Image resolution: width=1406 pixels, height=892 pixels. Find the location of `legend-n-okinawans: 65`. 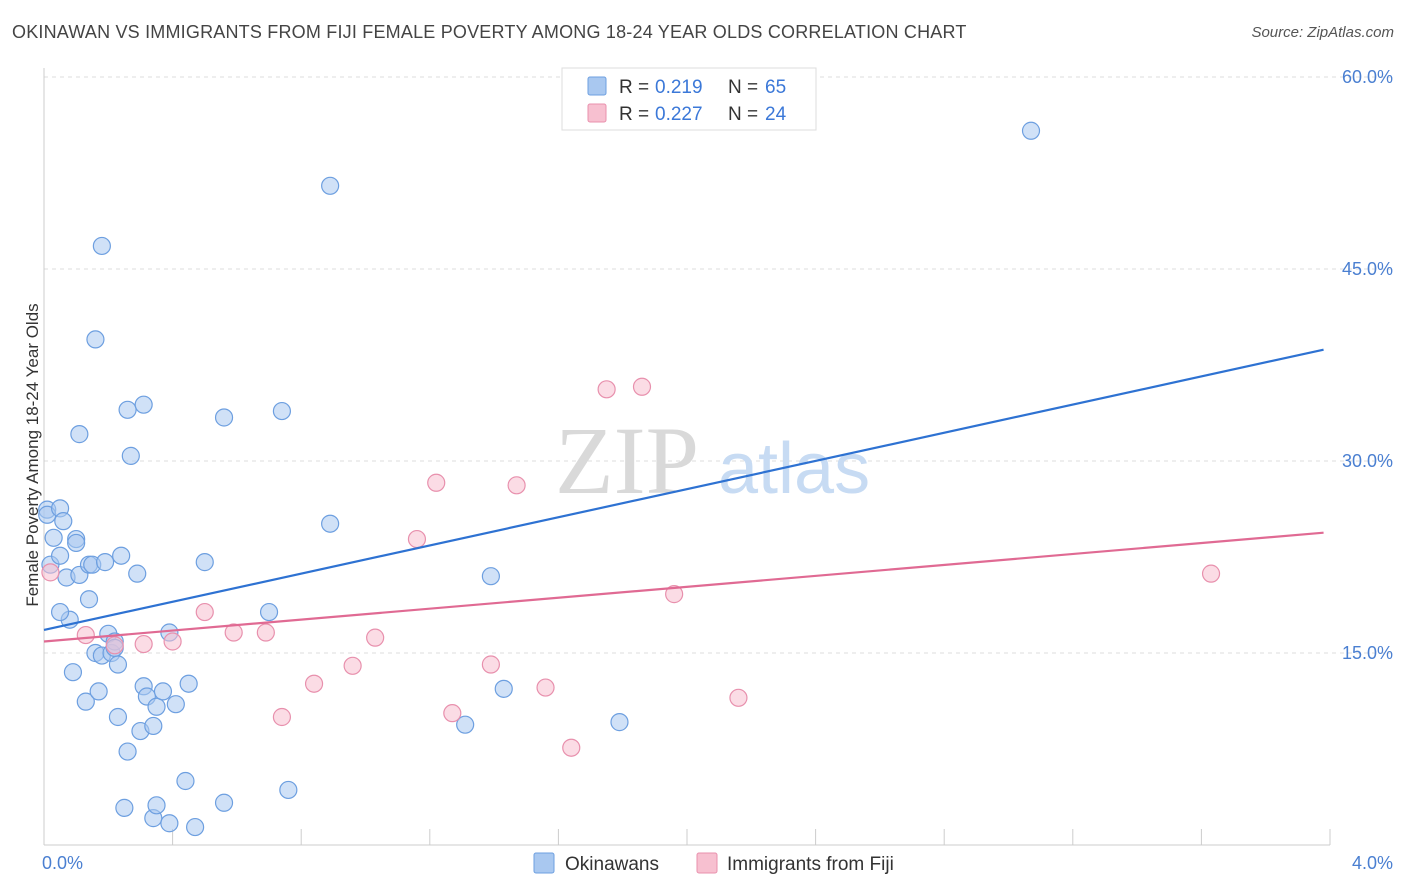

legend-n-okinawans: 65 is located at coordinates (775, 87).